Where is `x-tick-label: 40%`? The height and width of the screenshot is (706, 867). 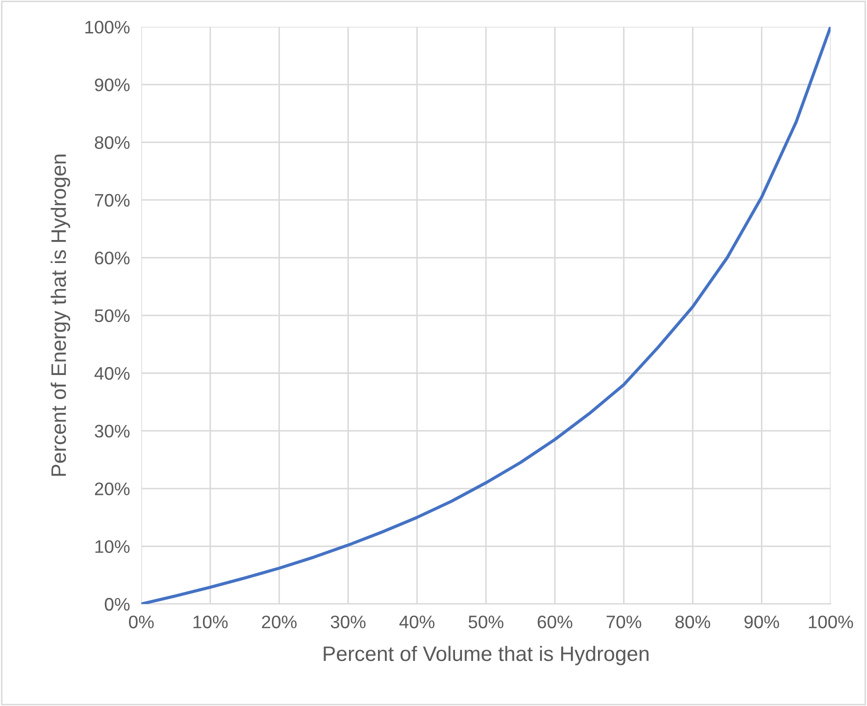 x-tick-label: 40% is located at coordinates (416, 622).